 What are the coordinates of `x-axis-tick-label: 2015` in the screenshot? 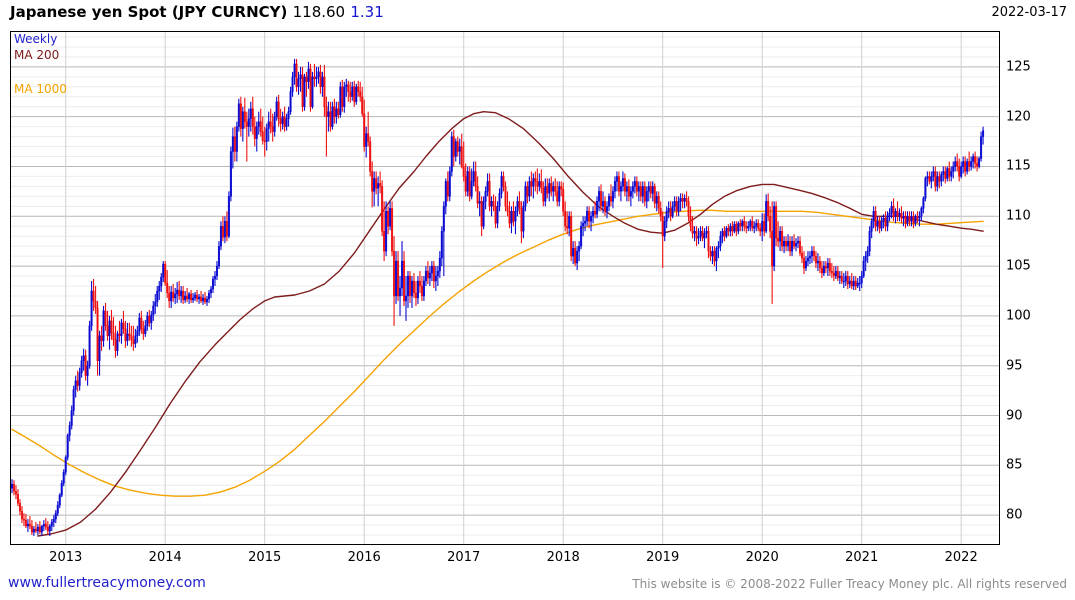 It's located at (265, 557).